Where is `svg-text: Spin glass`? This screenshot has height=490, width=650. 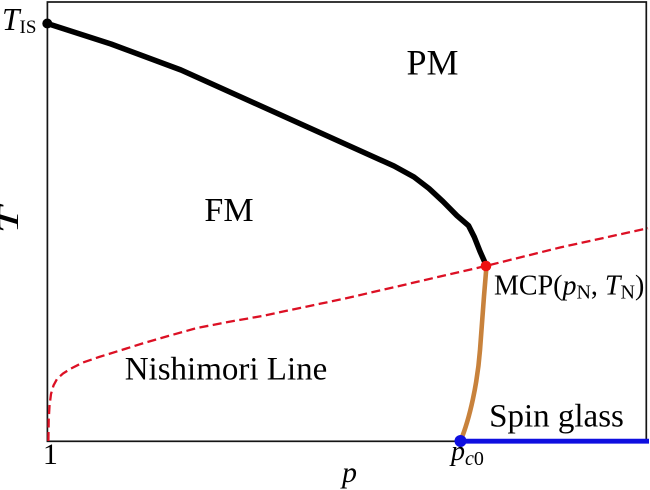
svg-text: Spin glass is located at coordinates (556, 417).